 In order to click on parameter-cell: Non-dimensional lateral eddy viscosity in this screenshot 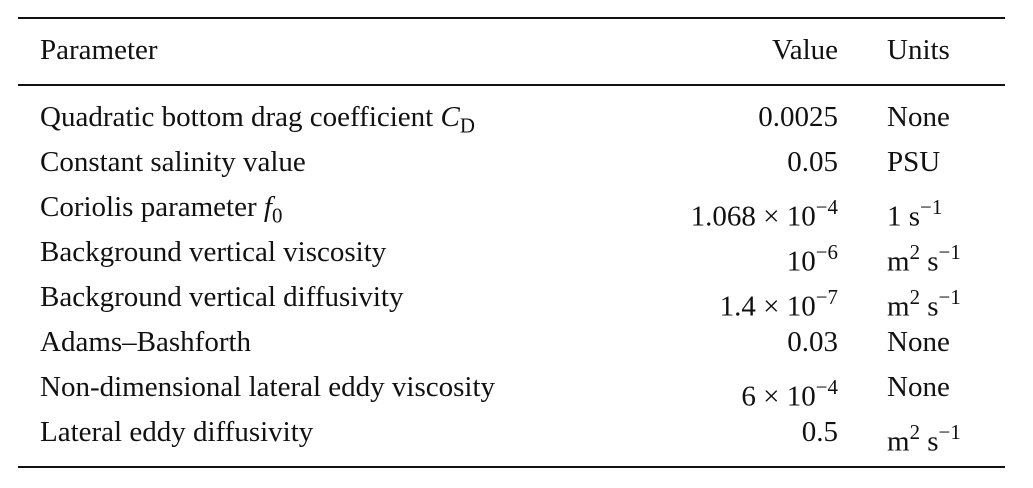, I will do `click(267, 387)`.